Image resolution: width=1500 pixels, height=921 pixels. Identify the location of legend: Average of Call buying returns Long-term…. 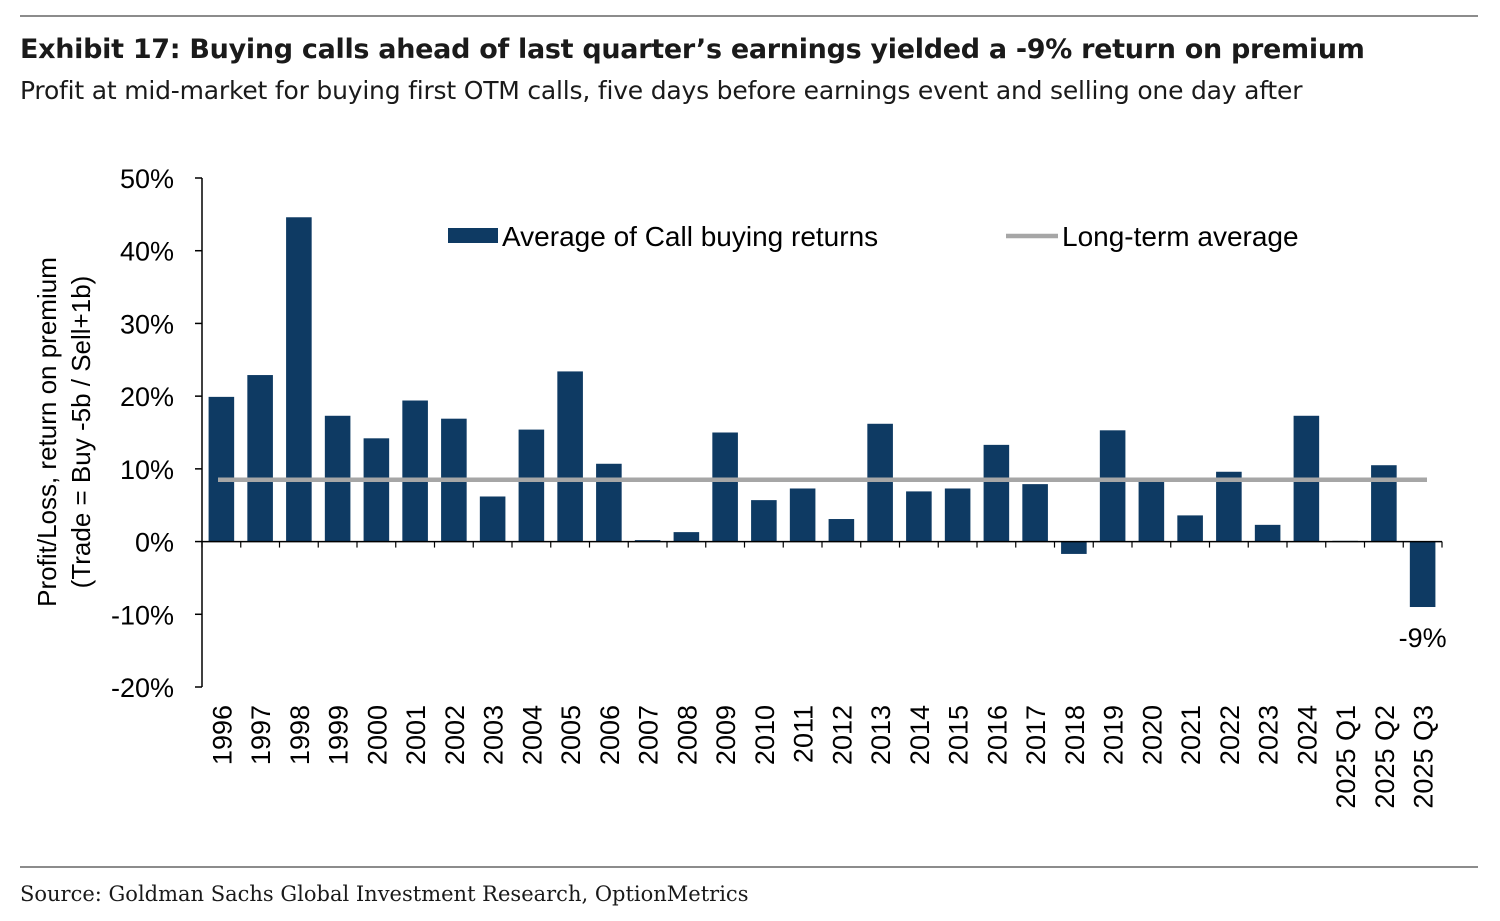
(873, 236).